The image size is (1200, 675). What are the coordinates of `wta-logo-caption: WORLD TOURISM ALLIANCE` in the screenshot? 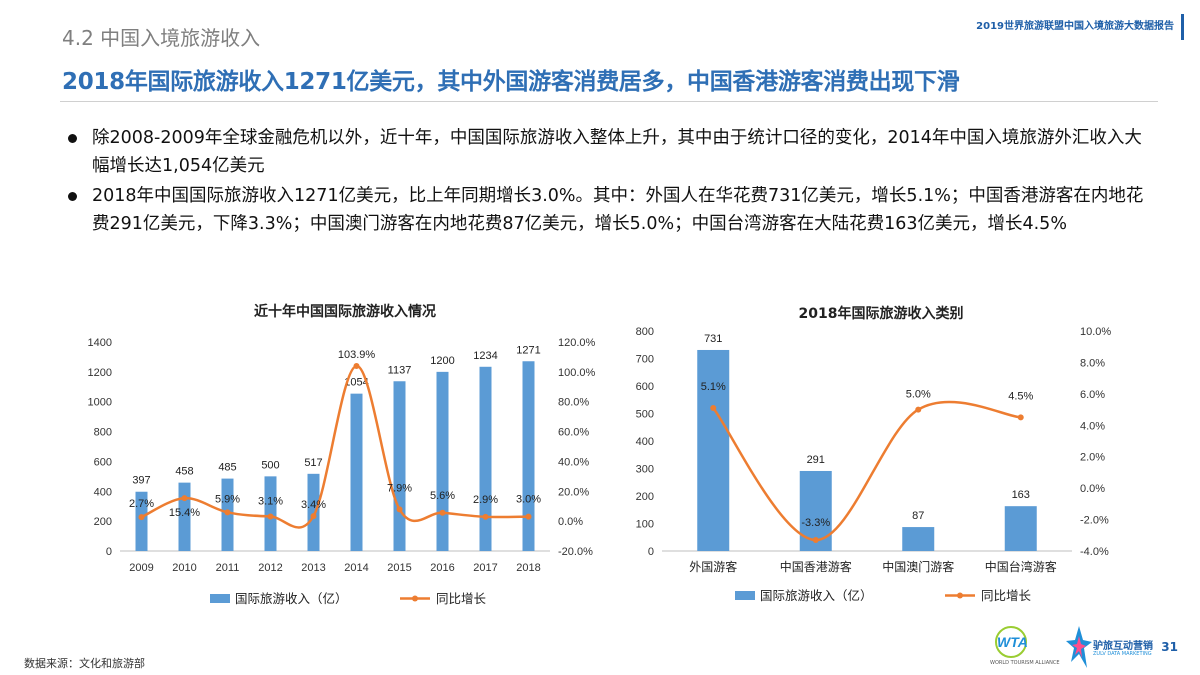 It's located at (1025, 663).